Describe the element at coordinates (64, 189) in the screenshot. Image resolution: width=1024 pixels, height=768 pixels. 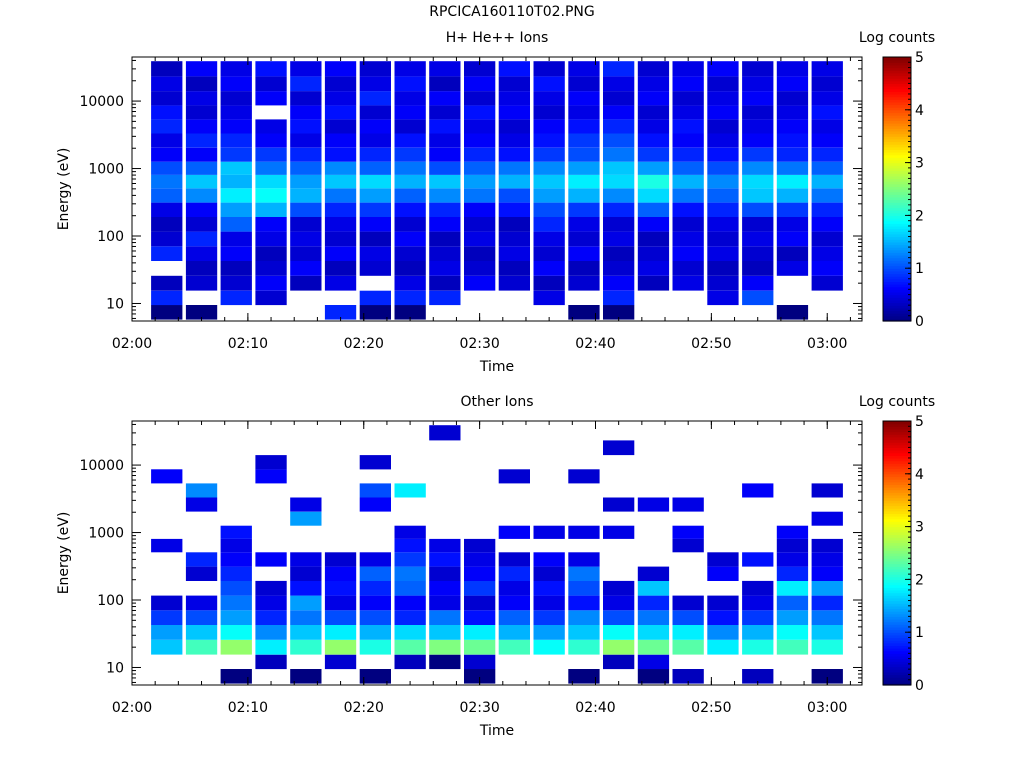
I see `y-axis-label: Energy (eV)` at that location.